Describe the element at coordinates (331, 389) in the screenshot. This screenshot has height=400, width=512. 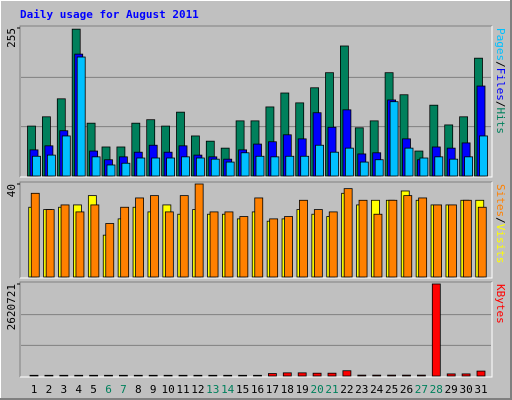
I see `x-tick-label: 21` at that location.